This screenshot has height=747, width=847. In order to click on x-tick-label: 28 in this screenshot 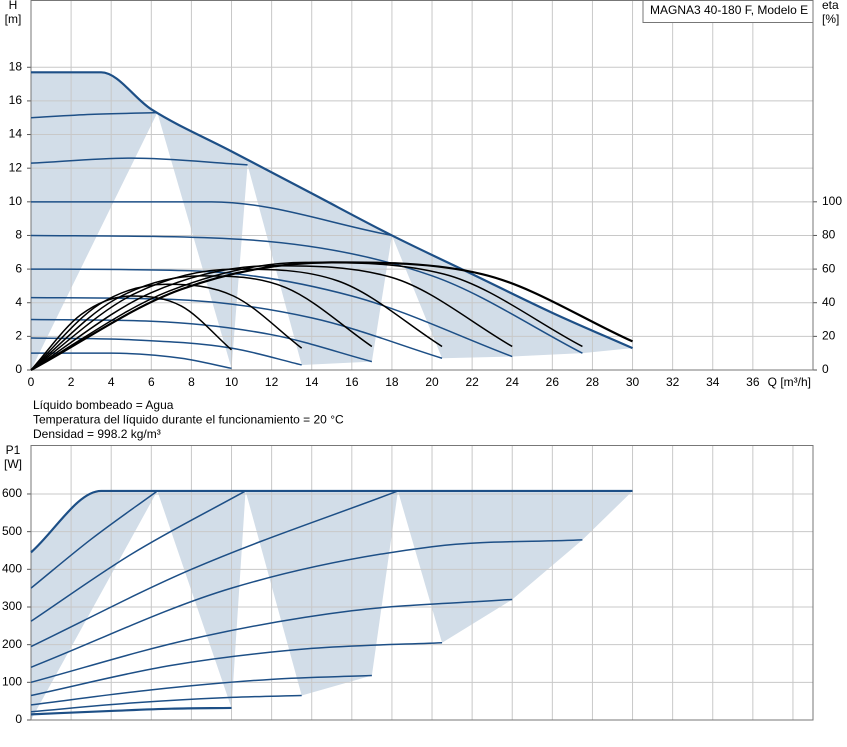, I will do `click(593, 382)`.